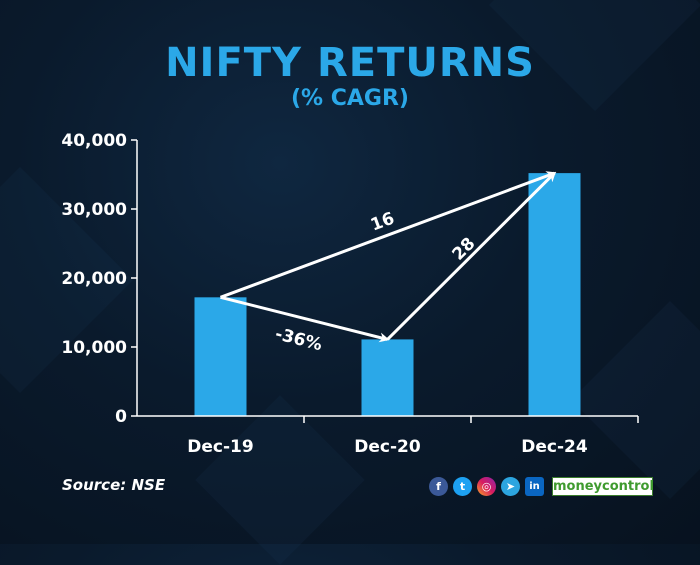 Image resolution: width=700 pixels, height=565 pixels. I want to click on y-tick-label: 40,000, so click(94, 141).